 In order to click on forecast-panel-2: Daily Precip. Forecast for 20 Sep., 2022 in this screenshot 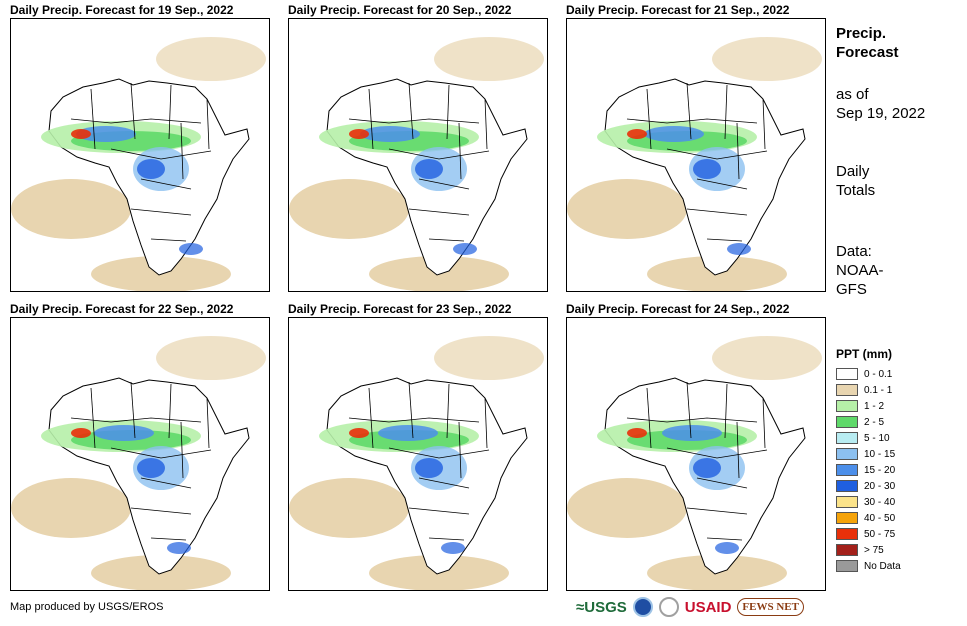, I will do `click(418, 147)`.